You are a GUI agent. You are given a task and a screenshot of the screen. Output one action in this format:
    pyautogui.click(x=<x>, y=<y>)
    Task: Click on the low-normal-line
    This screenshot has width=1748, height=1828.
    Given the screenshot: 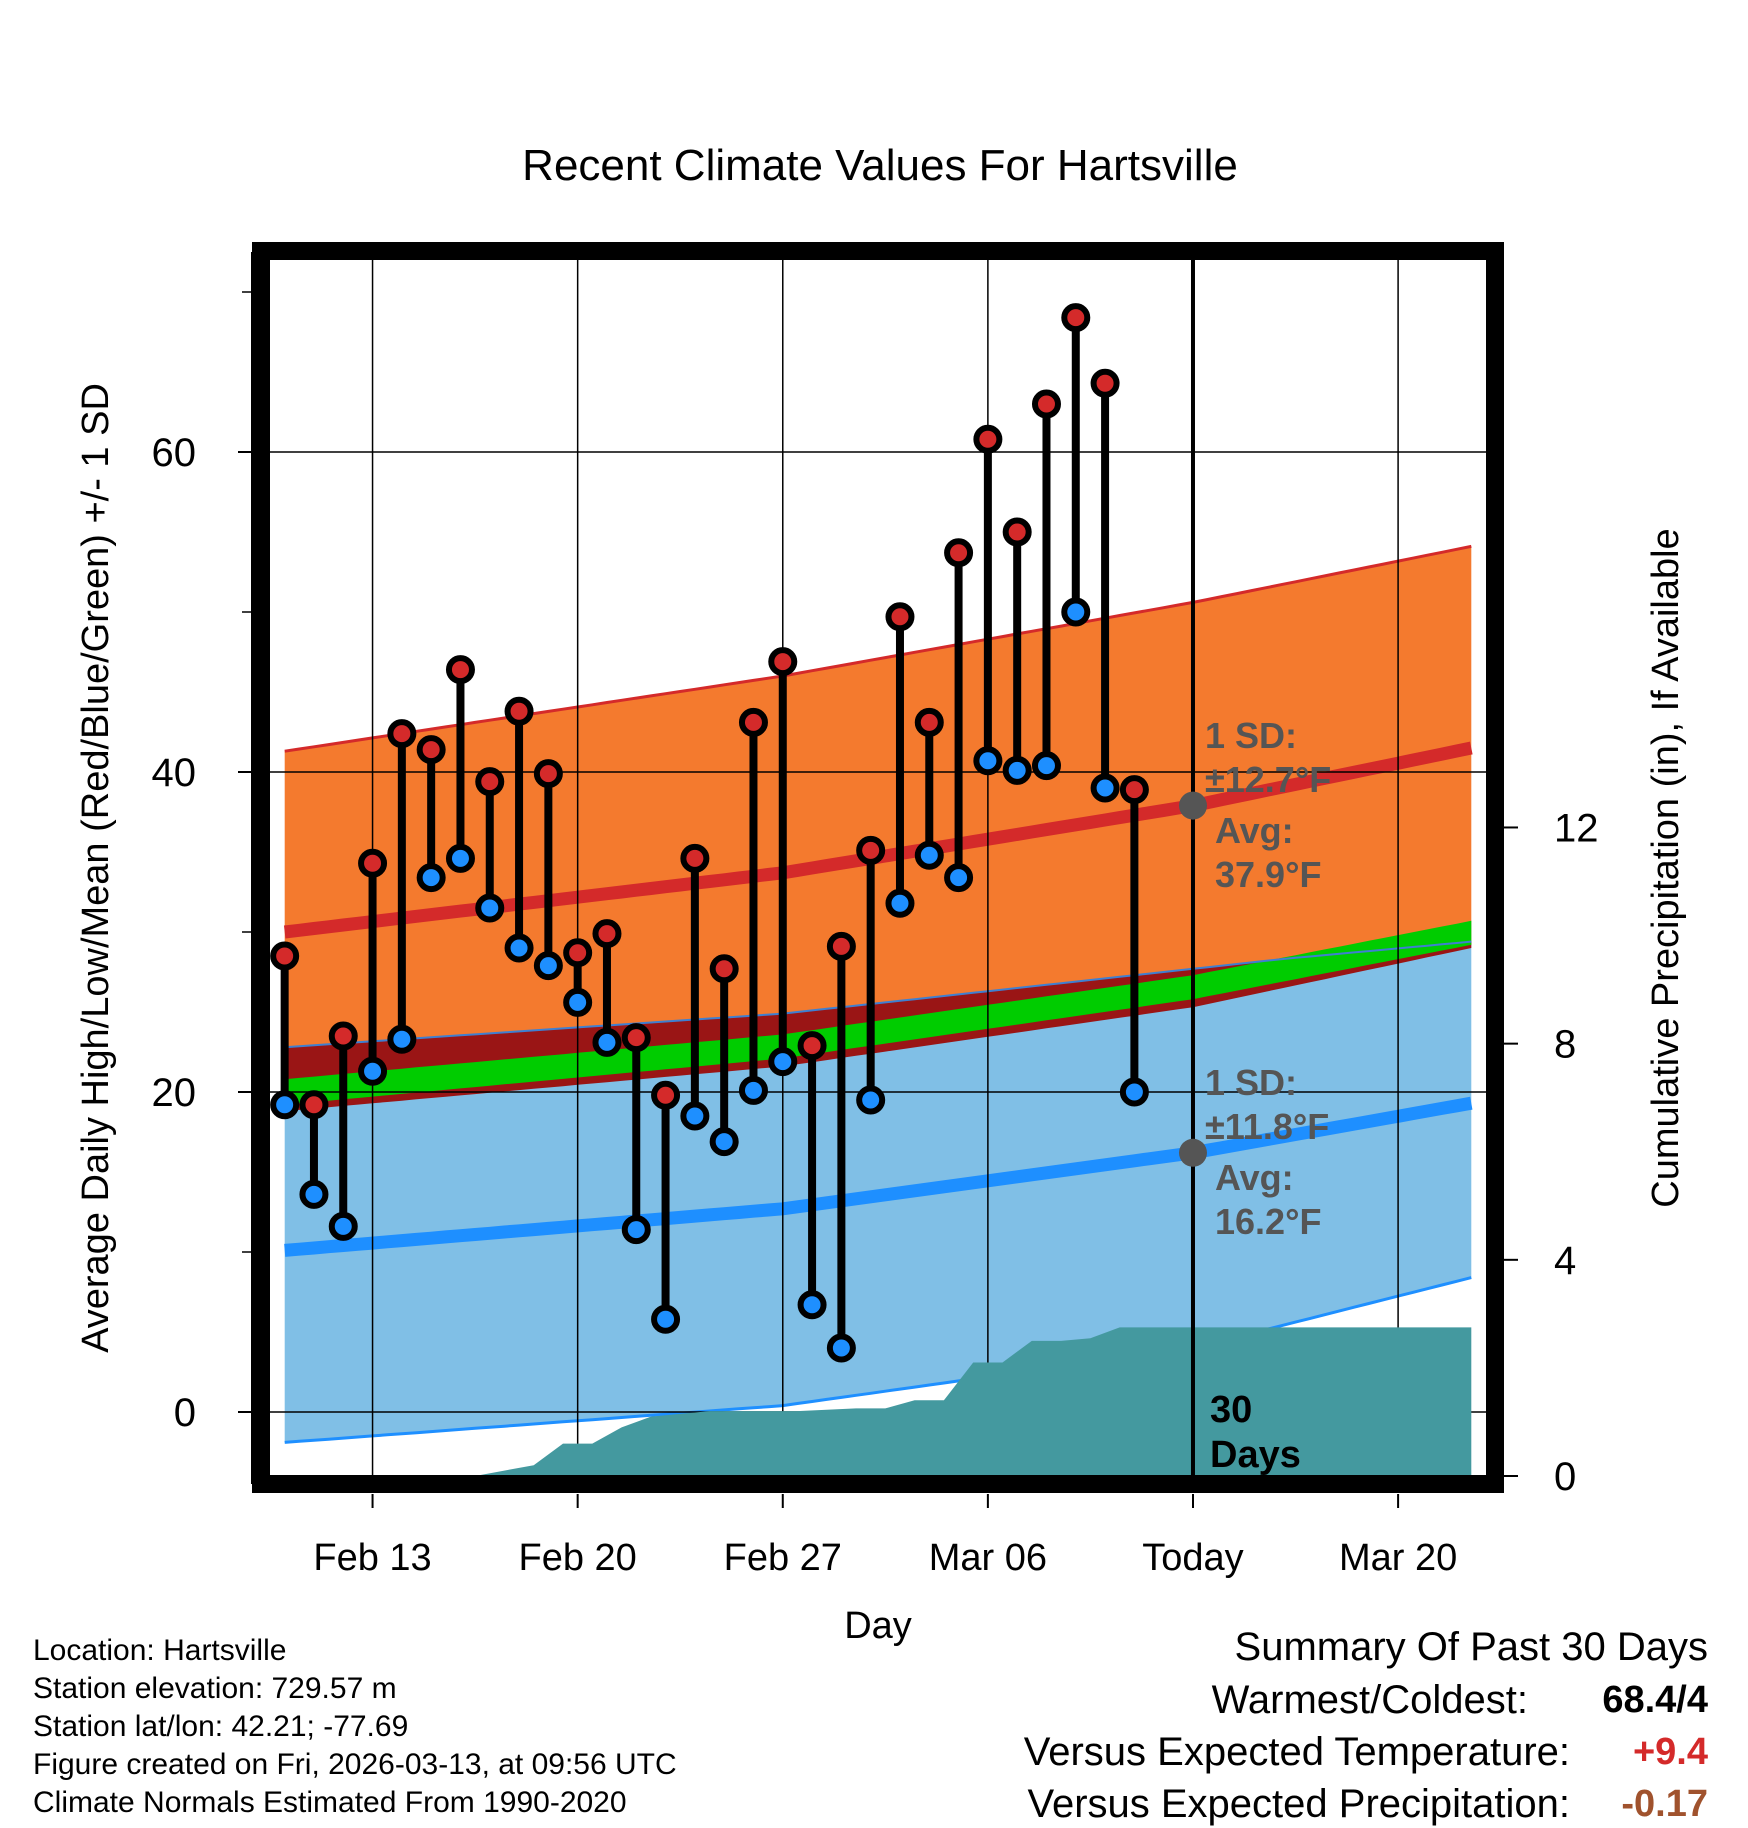 What is the action you would take?
    pyautogui.click(x=878, y=1176)
    